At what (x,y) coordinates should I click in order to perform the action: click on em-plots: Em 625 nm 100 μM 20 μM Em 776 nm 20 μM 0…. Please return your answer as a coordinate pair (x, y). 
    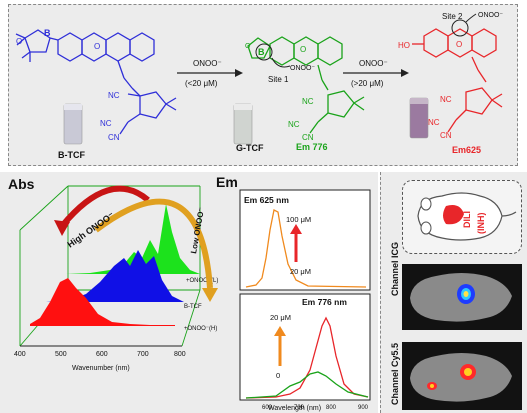
    Looking at the image, I should click on (305, 300).